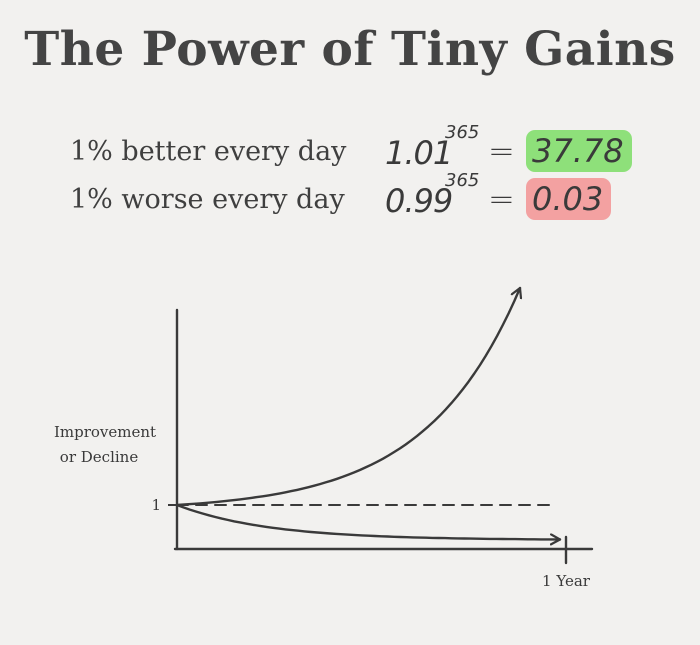 The height and width of the screenshot is (645, 700). Describe the element at coordinates (360, 148) in the screenshot. I see `equation-better: 1% better every day 1.01 365 = 37.78` at that location.